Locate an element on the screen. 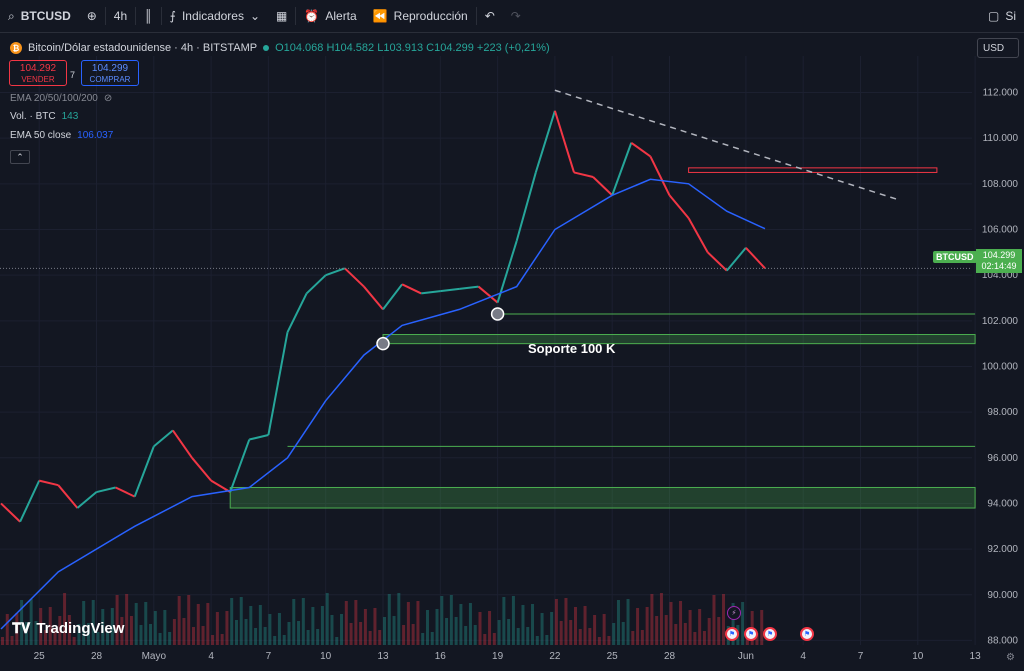 Image resolution: width=1024 pixels, height=671 pixels. divider is located at coordinates (296, 16).